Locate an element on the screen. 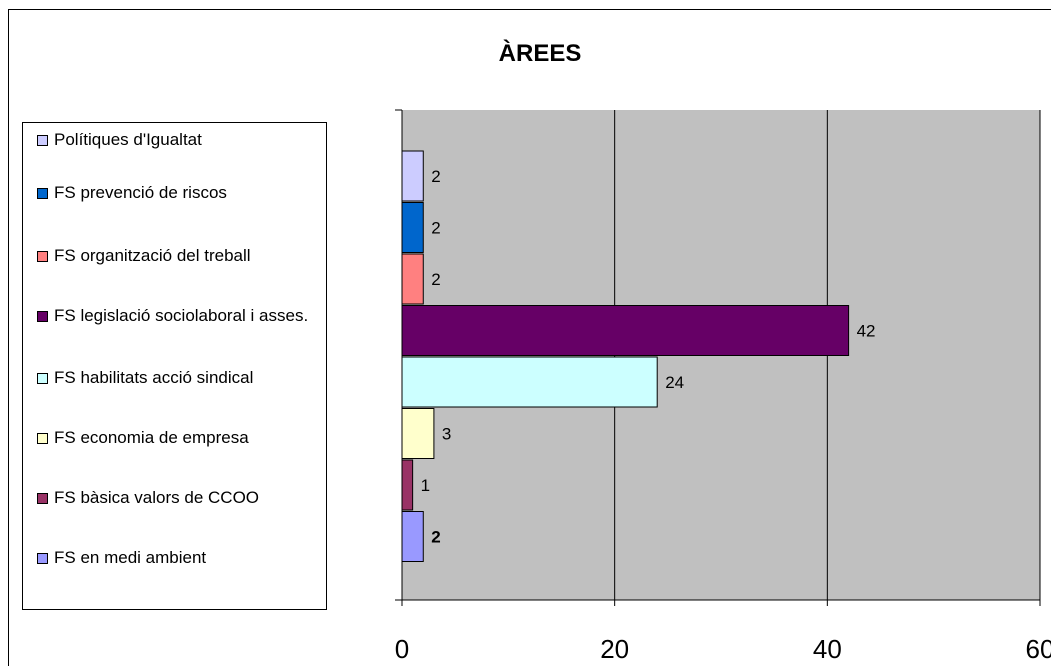 Image resolution: width=1051 pixels, height=666 pixels. legend-item: FS en medi ambient is located at coordinates (179, 558).